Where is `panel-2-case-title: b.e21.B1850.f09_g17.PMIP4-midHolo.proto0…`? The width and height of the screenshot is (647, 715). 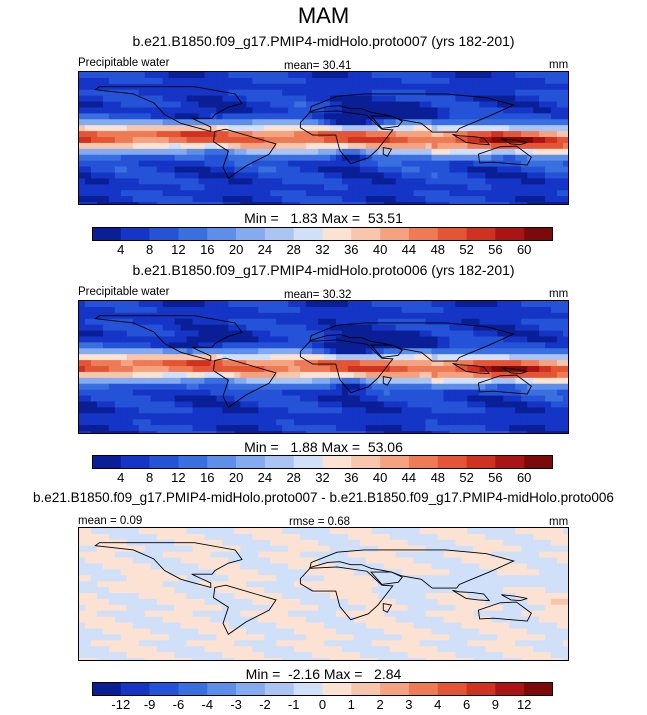 panel-2-case-title: b.e21.B1850.f09_g17.PMIP4-midHolo.proto0… is located at coordinates (323, 270).